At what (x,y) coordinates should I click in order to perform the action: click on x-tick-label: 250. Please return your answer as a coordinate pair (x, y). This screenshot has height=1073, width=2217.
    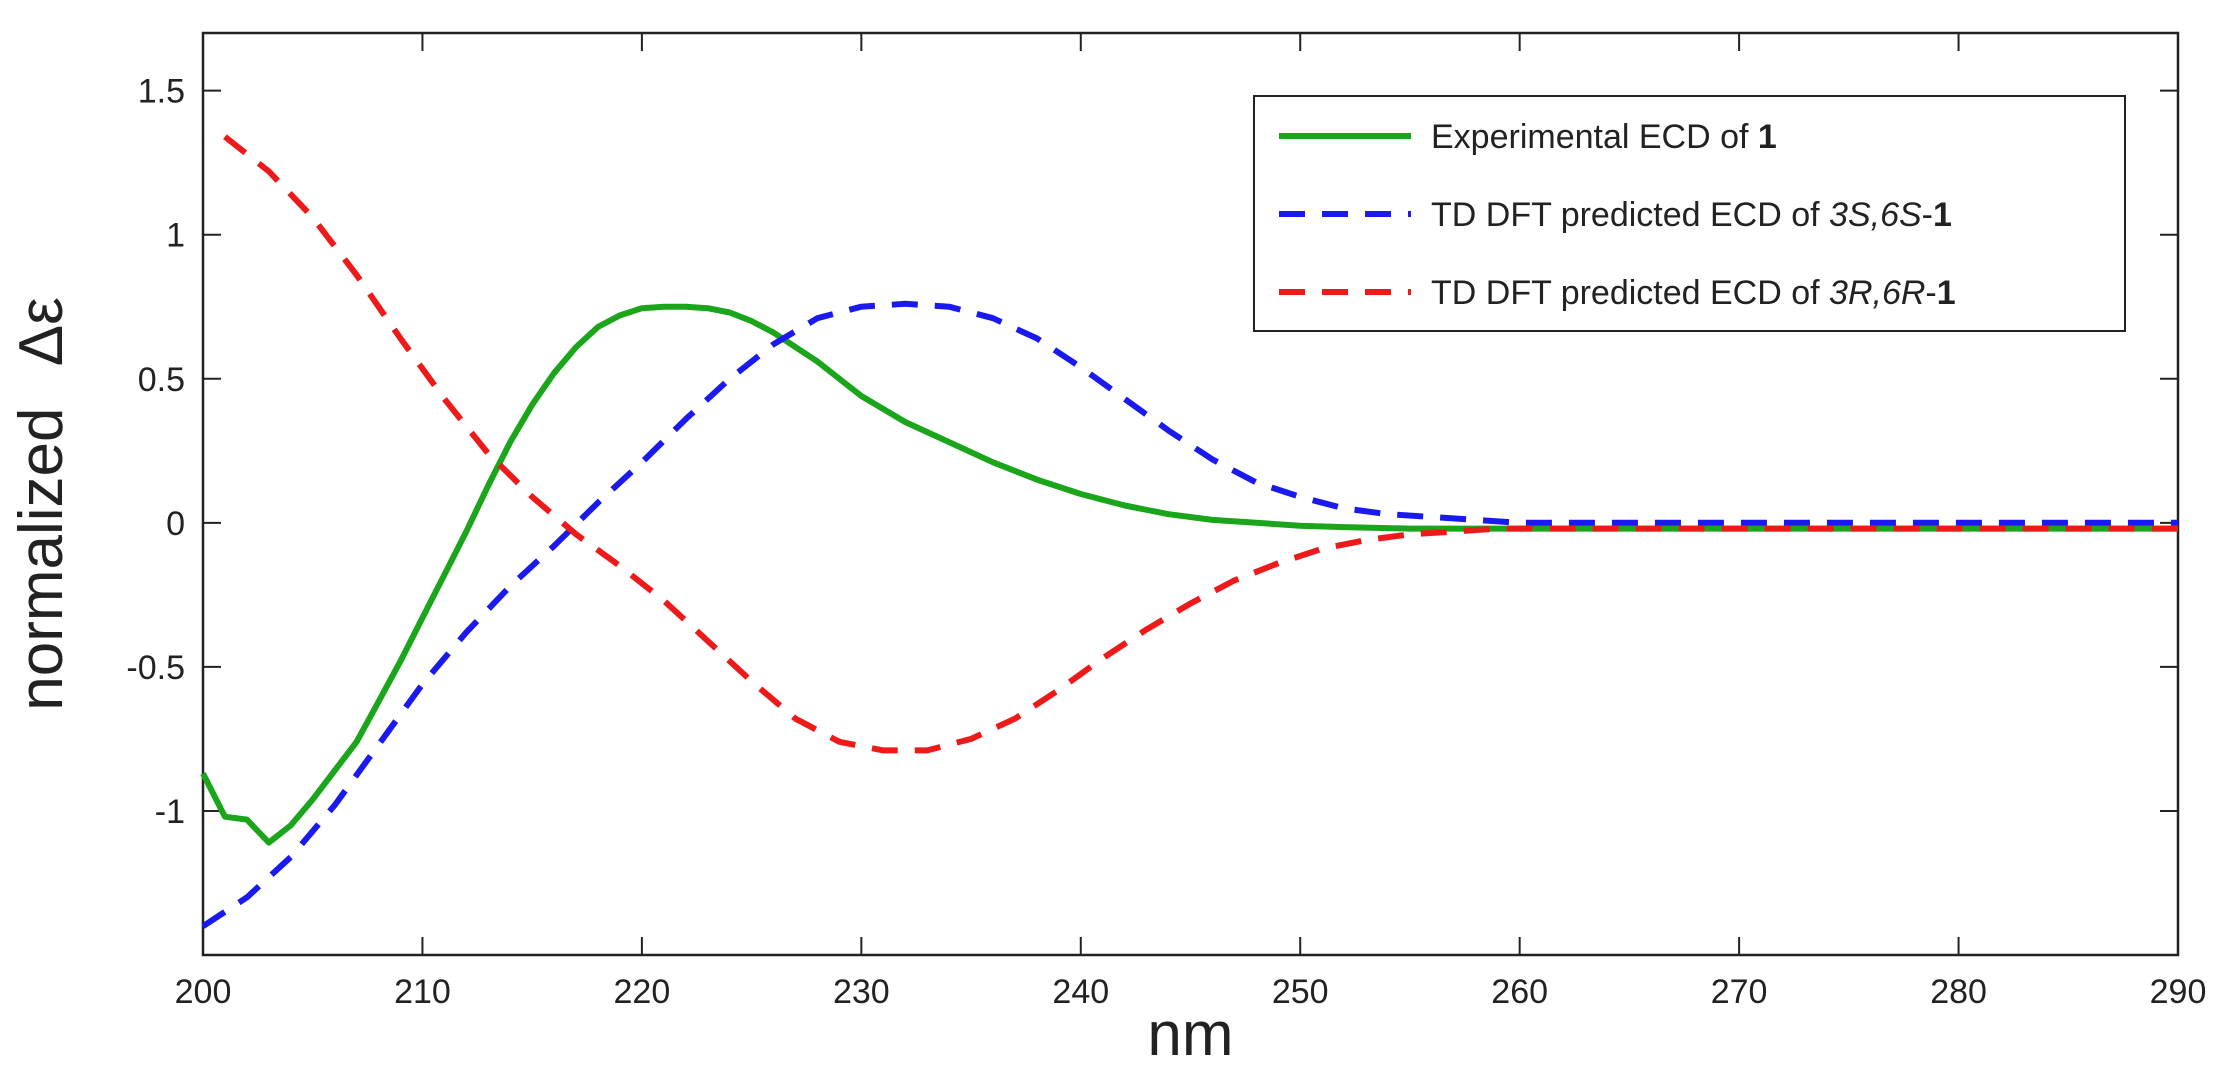
    Looking at the image, I should click on (1300, 992).